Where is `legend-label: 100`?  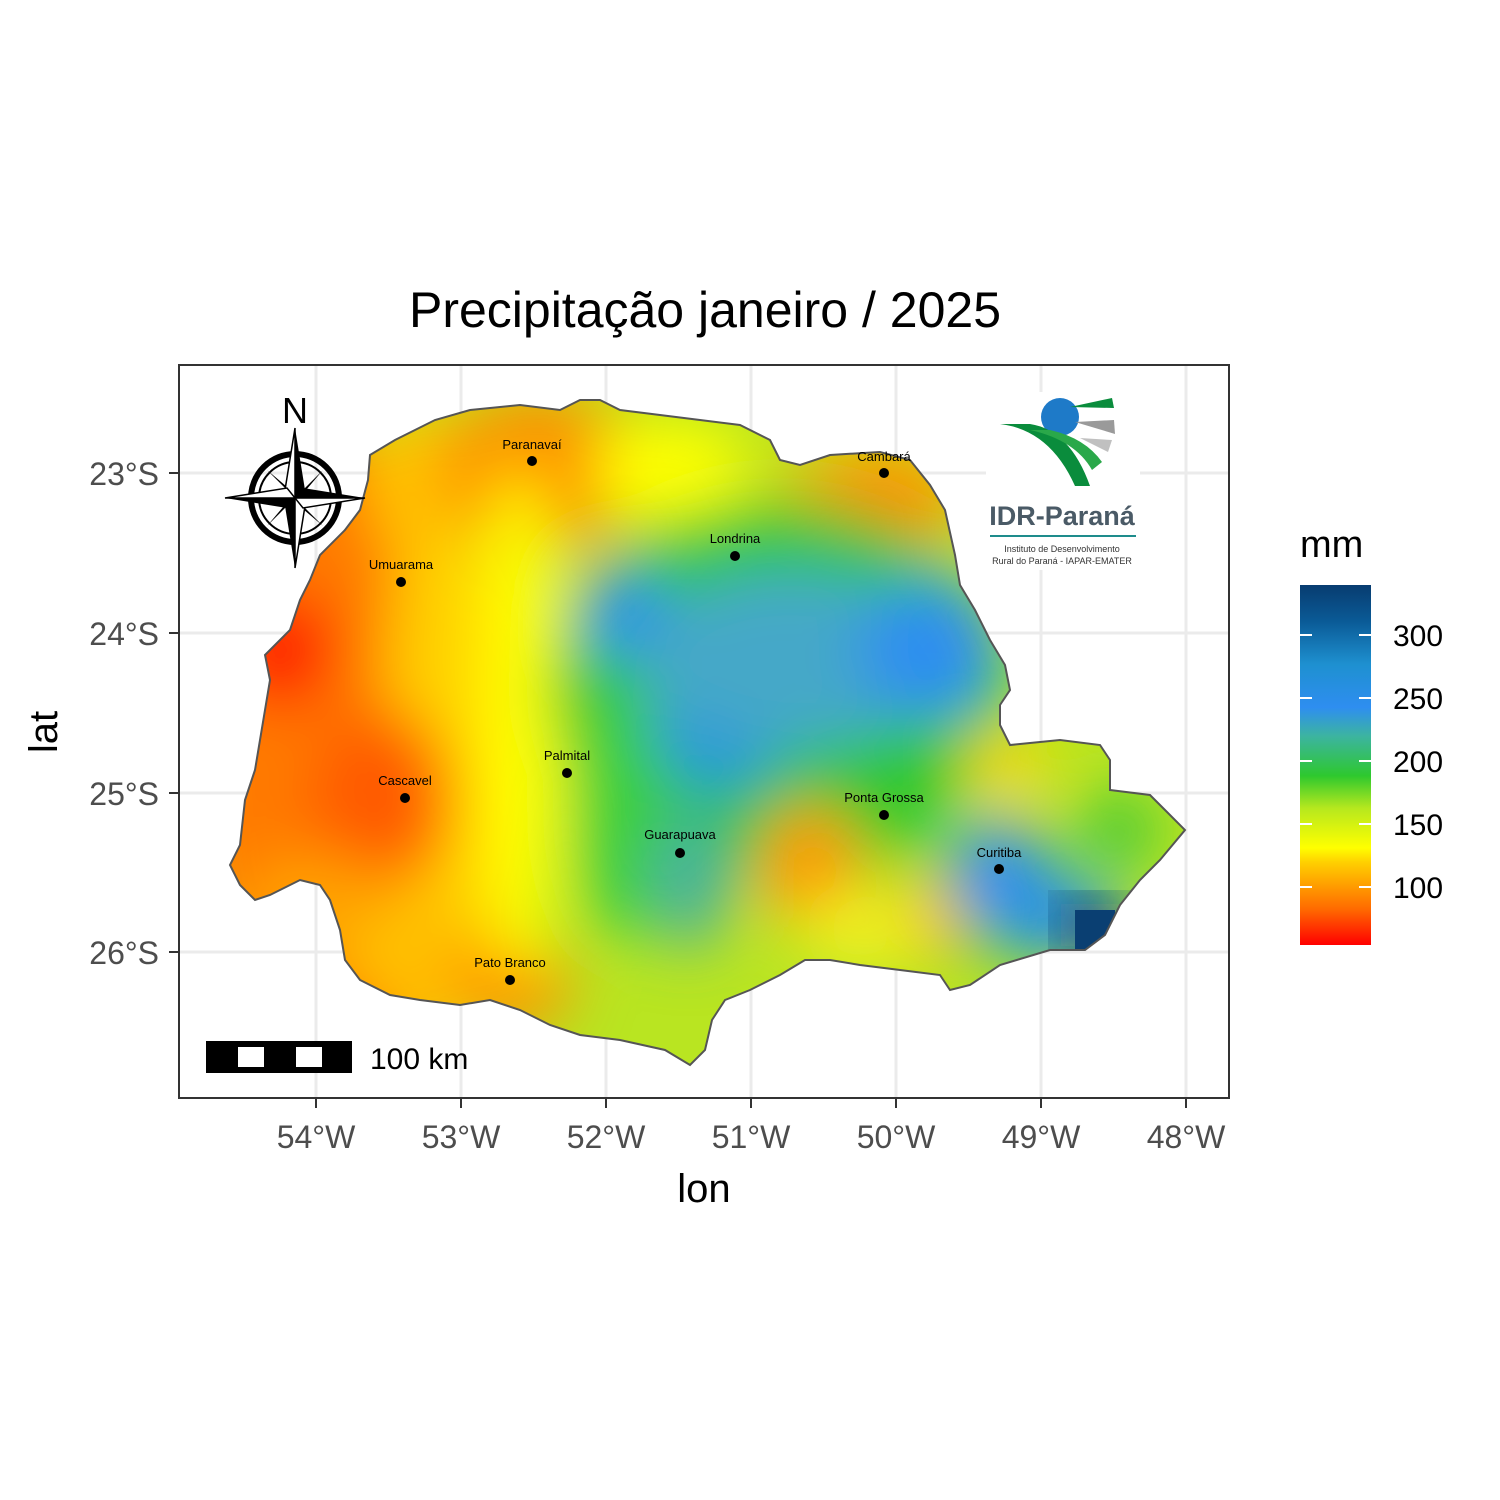
legend-label: 100 is located at coordinates (1418, 888).